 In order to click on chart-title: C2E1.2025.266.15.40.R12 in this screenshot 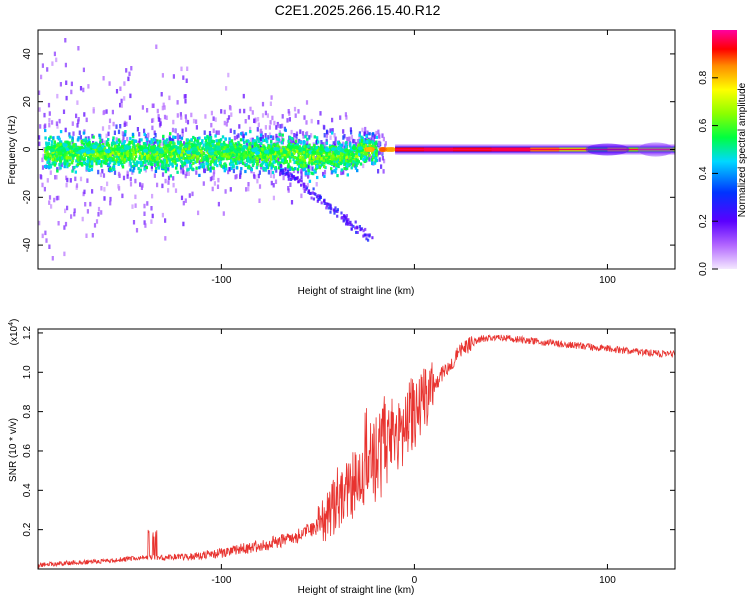, I will do `click(357, 10)`.